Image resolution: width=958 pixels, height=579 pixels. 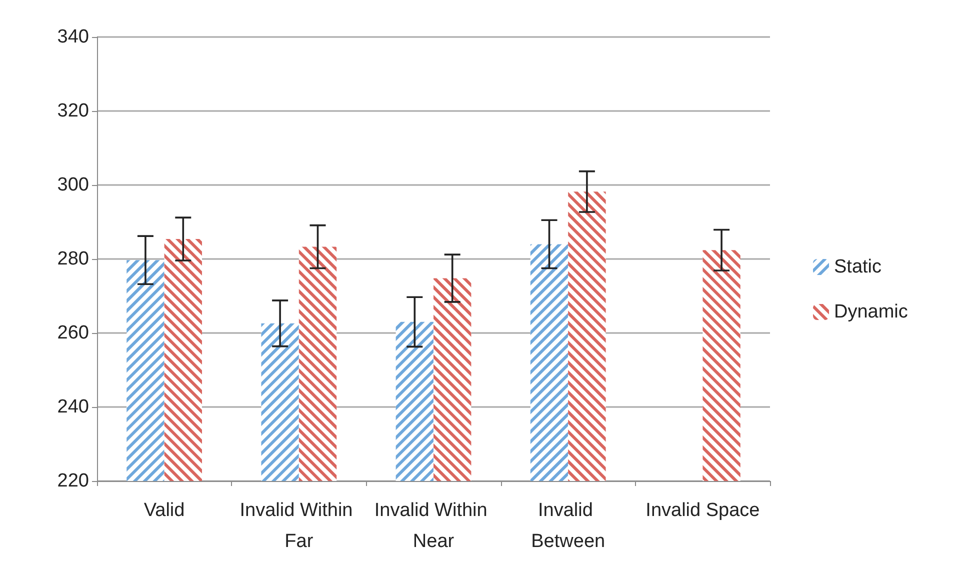 I want to click on y-tick-label: 340, so click(x=73, y=37).